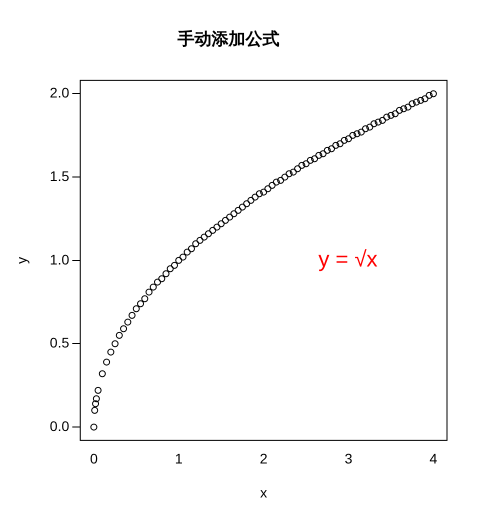 This screenshot has width=487, height=516. What do you see at coordinates (228, 40) in the screenshot?
I see `chart-title: 手动添加公式` at bounding box center [228, 40].